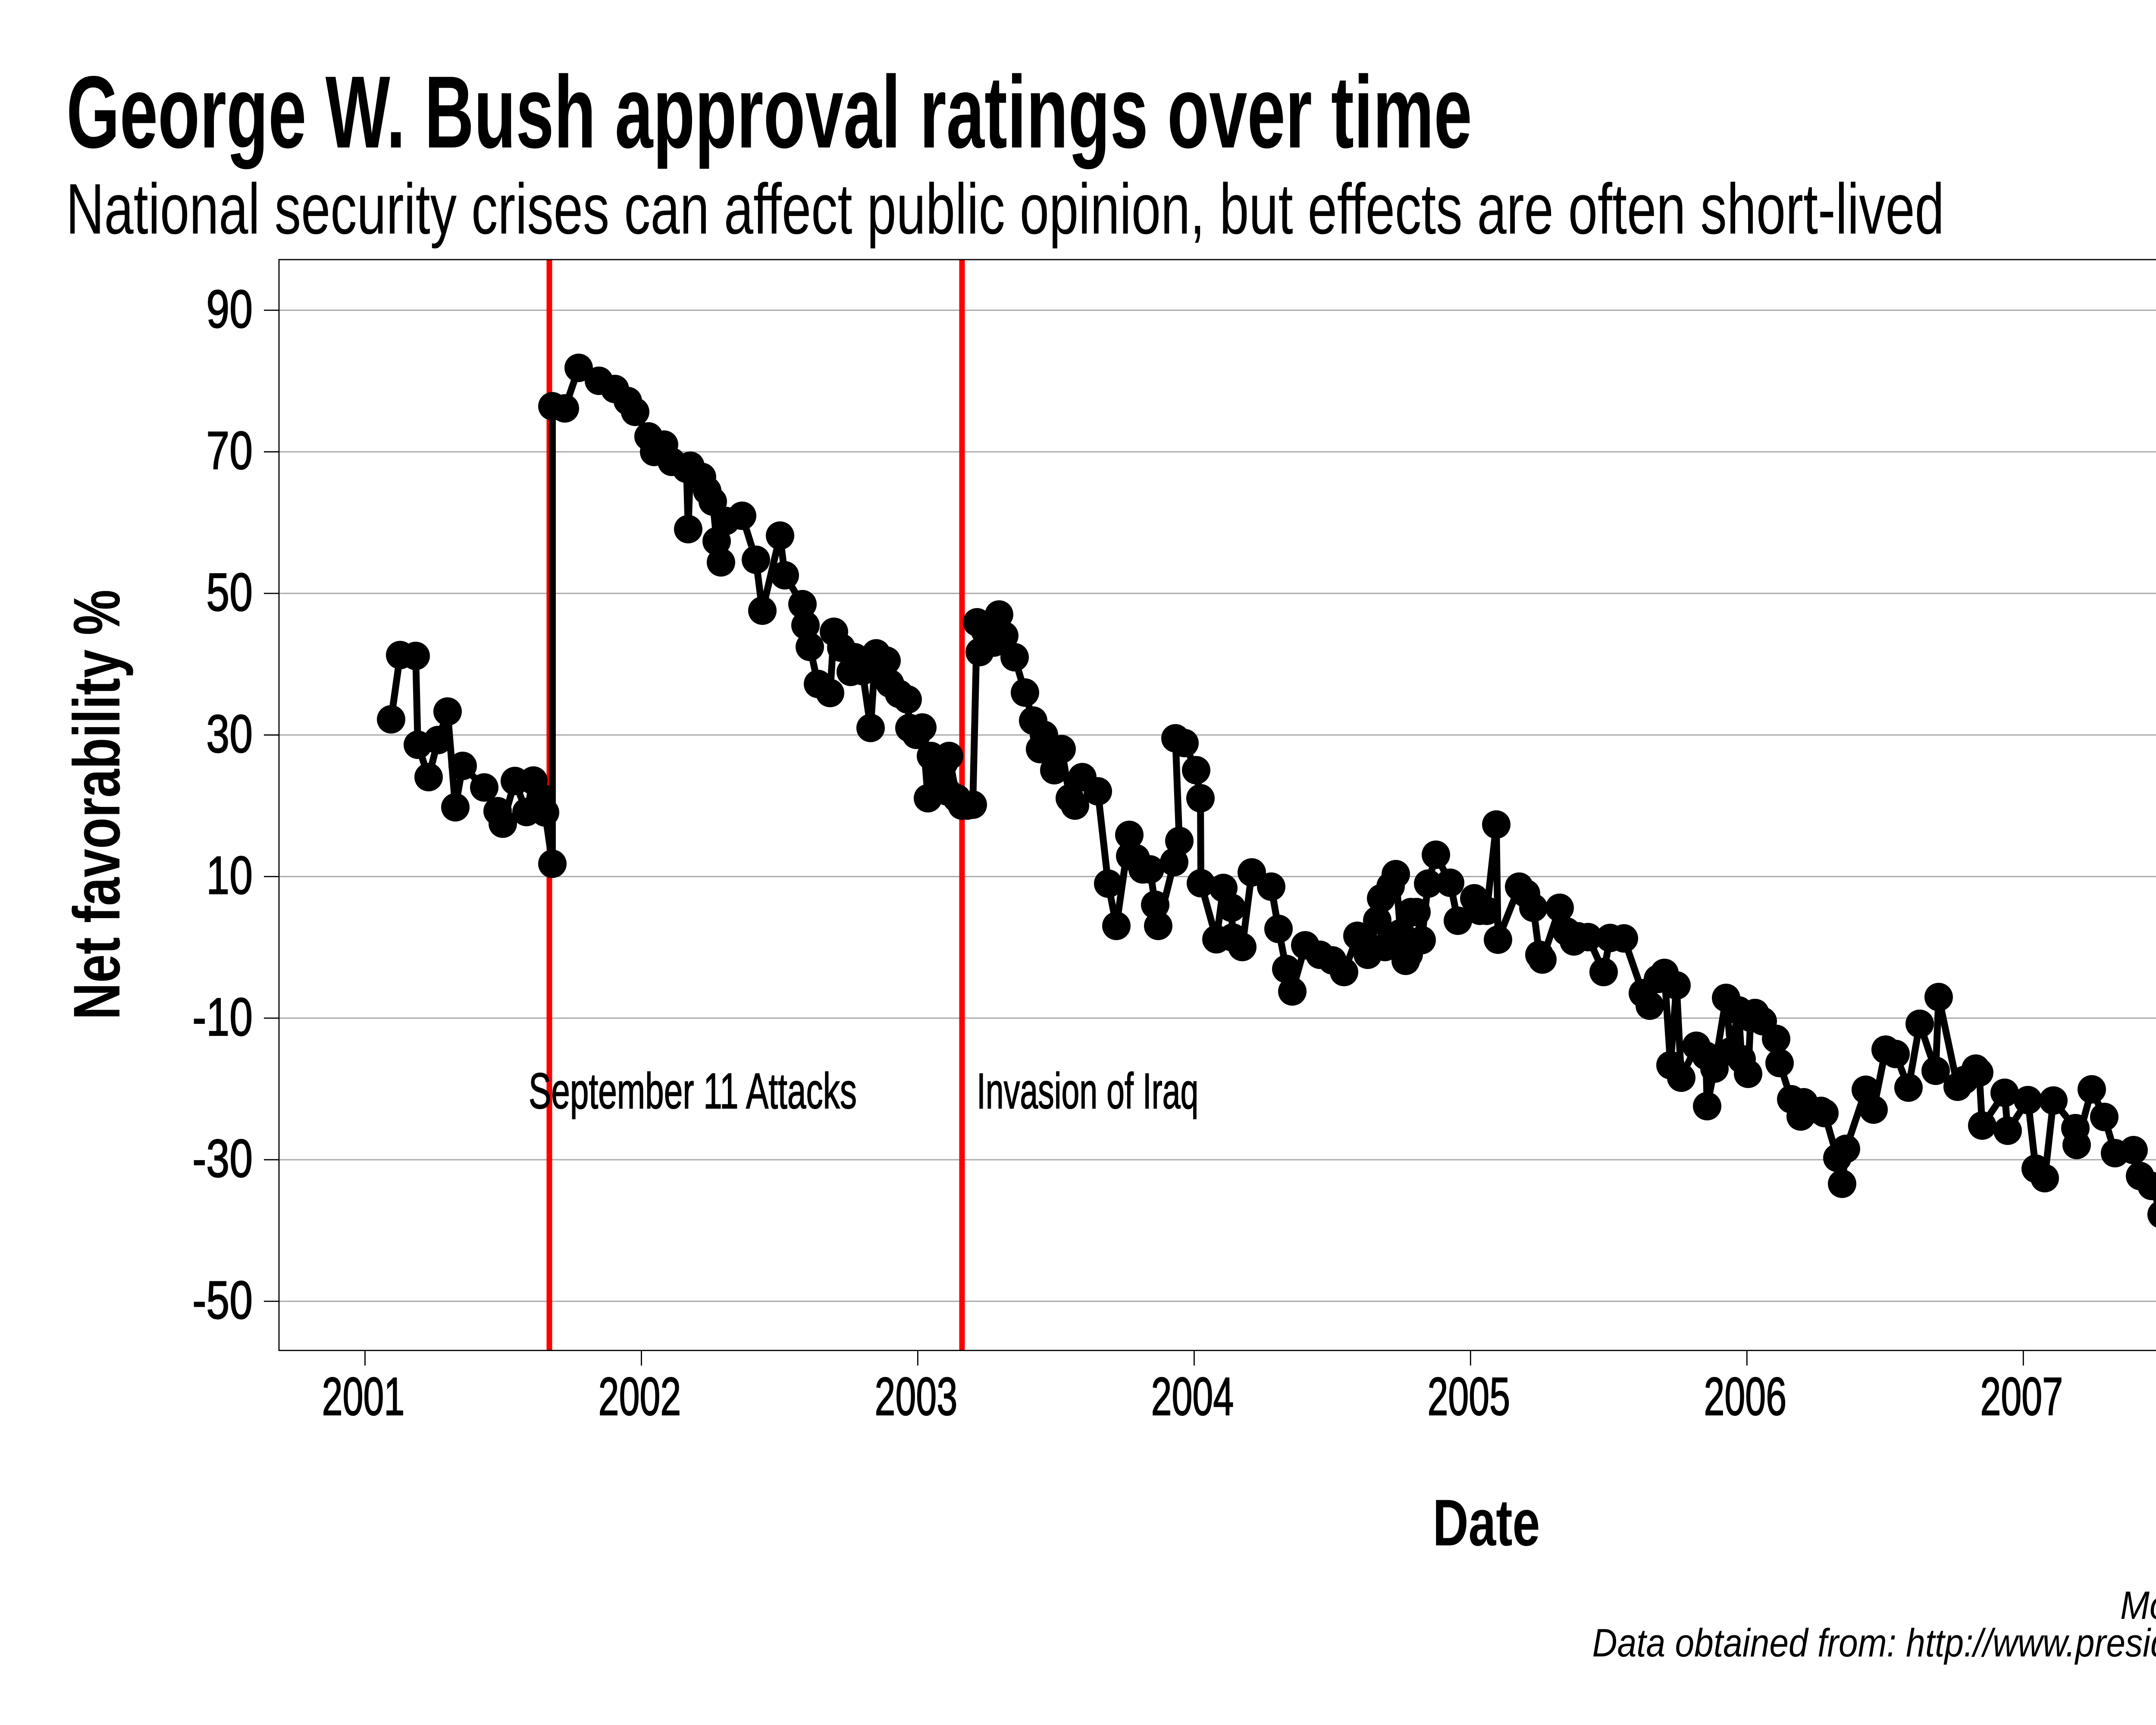 Image resolution: width=2156 pixels, height=1725 pixels. What do you see at coordinates (2138, 1606) in the screenshot?
I see `svg-text:Monthly mean approval score sh: Monthly mean approval score shown` at bounding box center [2138, 1606].